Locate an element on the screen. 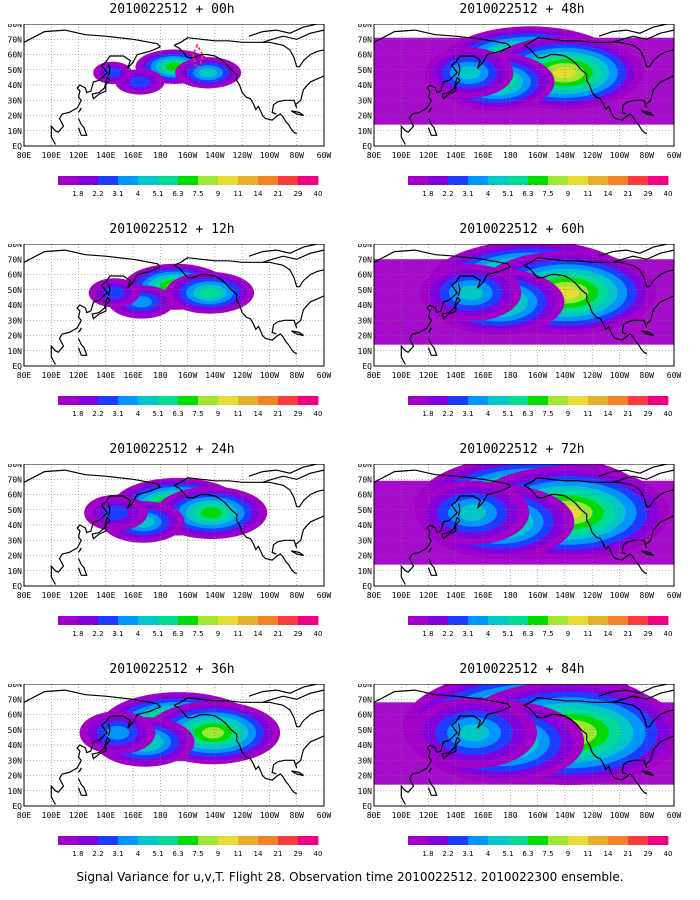  colorbar-label: 40 is located at coordinates (318, 854).